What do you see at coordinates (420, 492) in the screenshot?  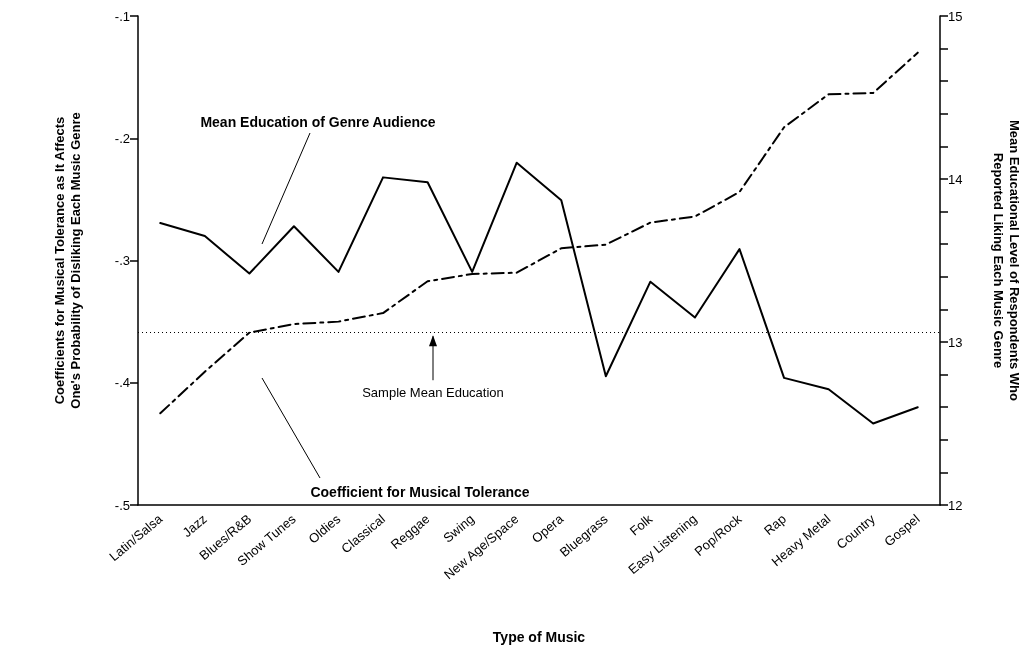 I see `text: Coefficient for Musical Tolerance` at bounding box center [420, 492].